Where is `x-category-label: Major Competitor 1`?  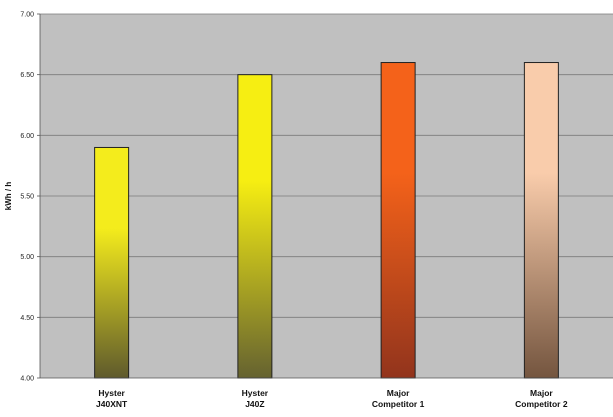 x-category-label: Major Competitor 1 is located at coordinates (398, 398).